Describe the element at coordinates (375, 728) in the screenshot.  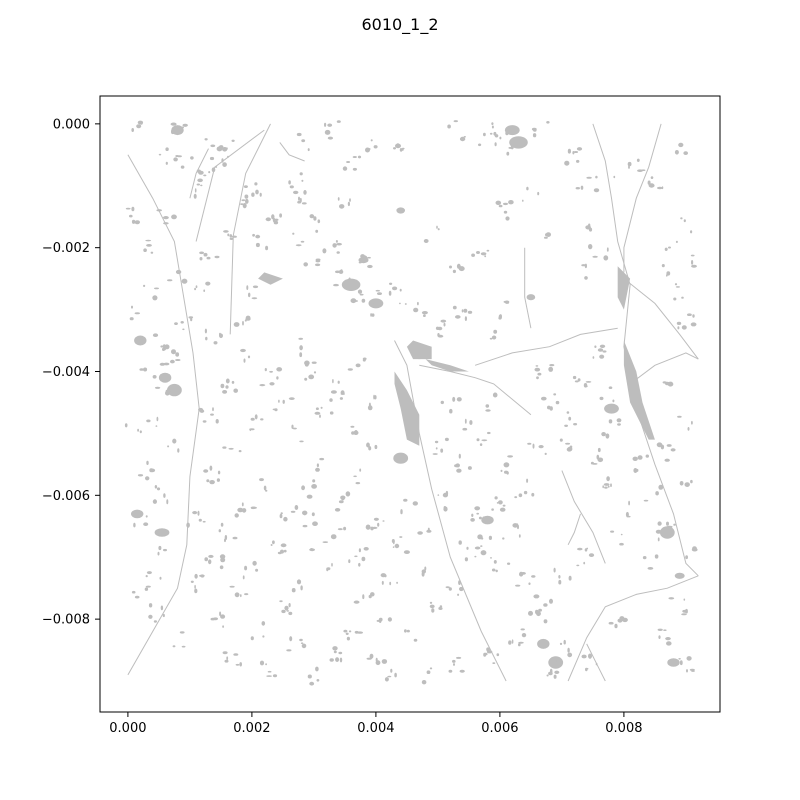
I see `x-tick-label: 0.004` at that location.